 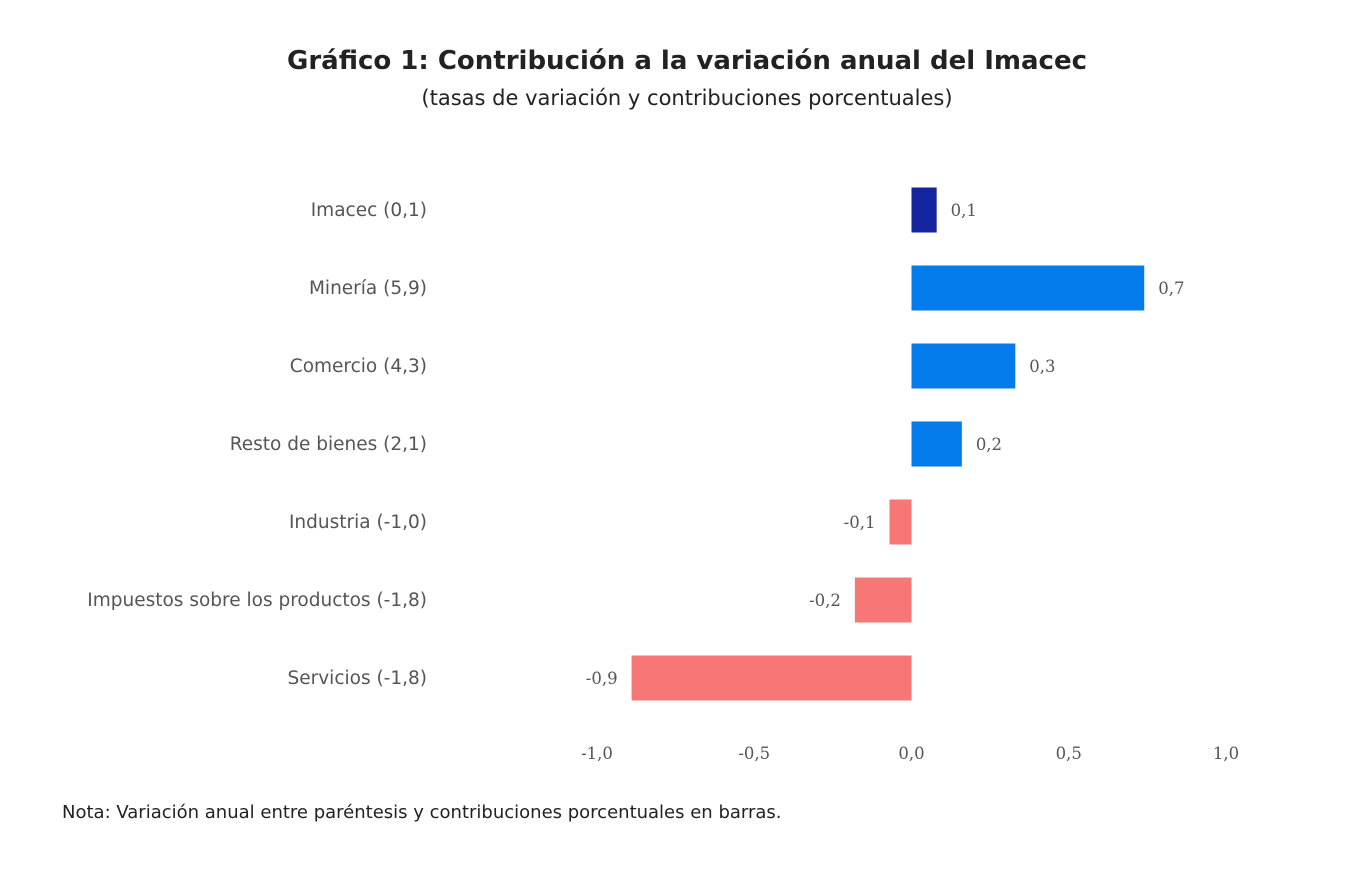 I want to click on data-label: 0,2, so click(x=989, y=444).